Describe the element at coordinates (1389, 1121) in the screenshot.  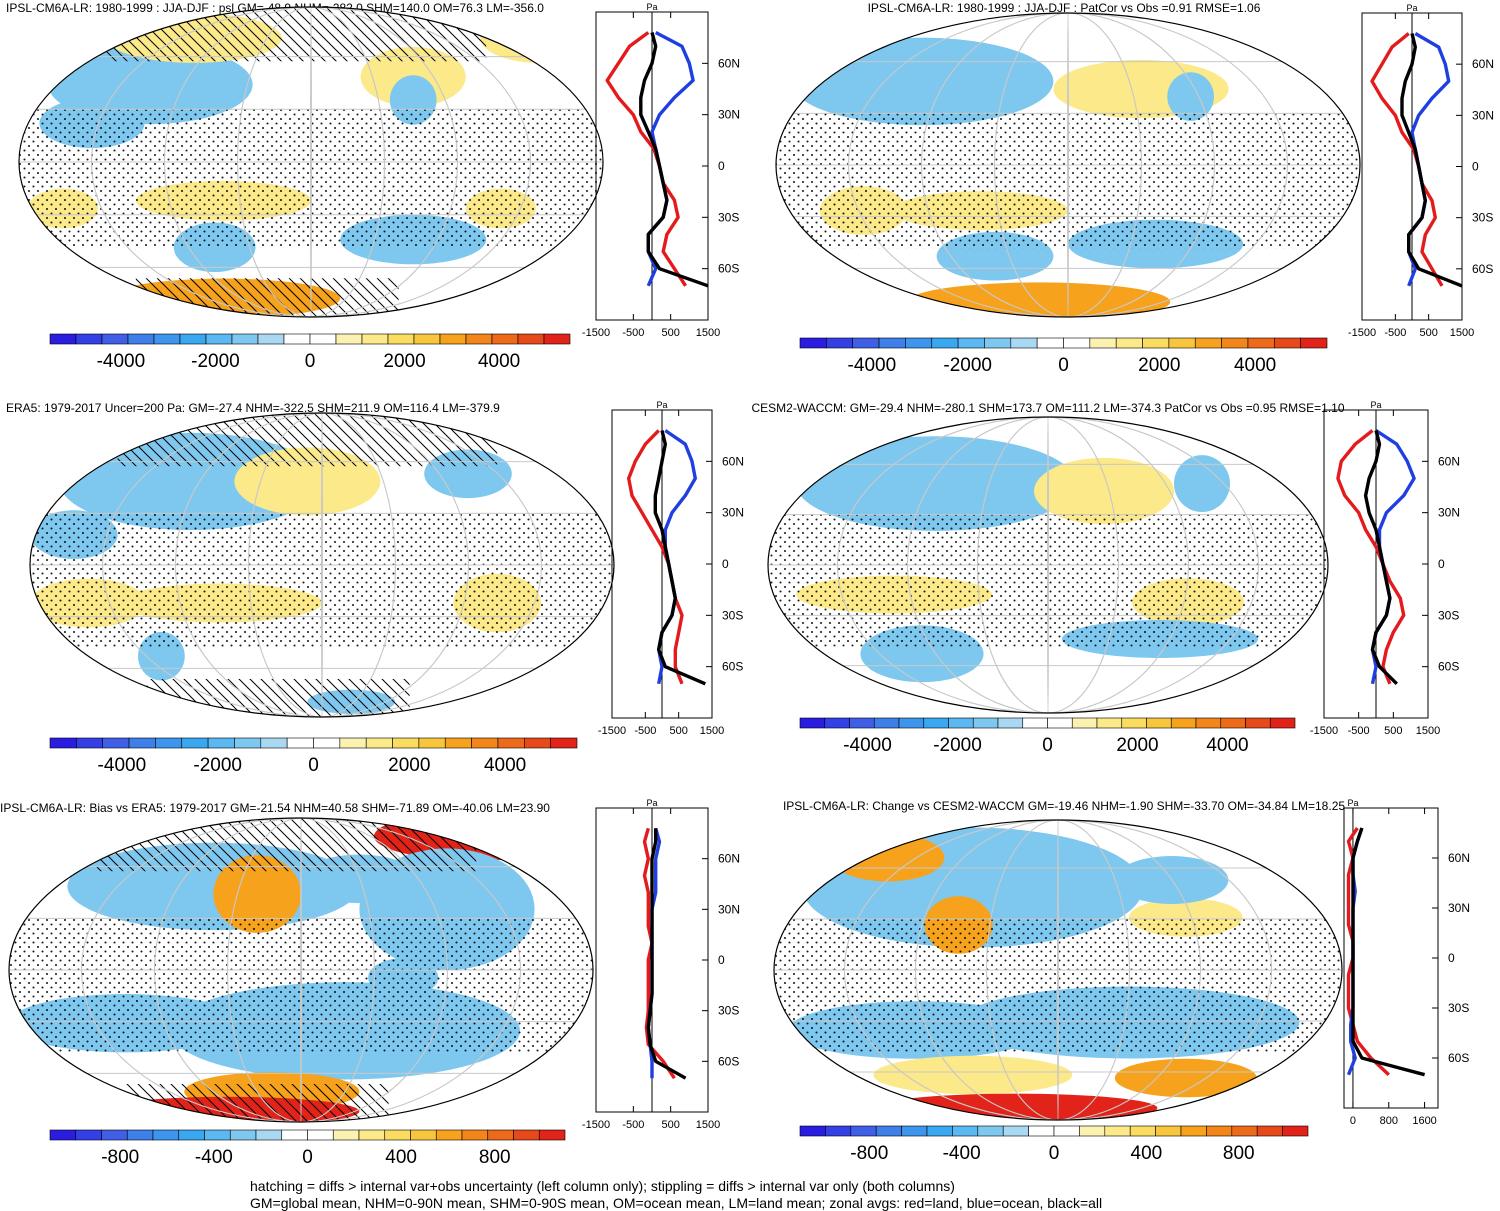
I see `profile-x-tick: 800` at that location.